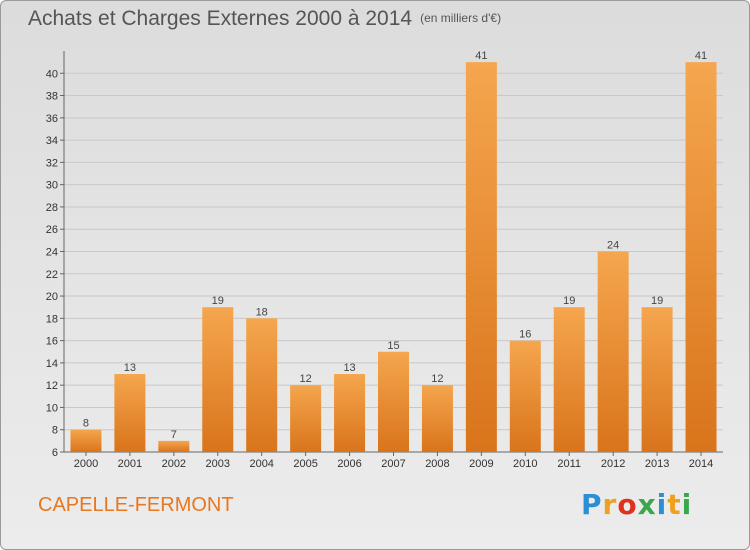 Image resolution: width=750 pixels, height=550 pixels. What do you see at coordinates (393, 401) in the screenshot?
I see `bar-2007` at bounding box center [393, 401].